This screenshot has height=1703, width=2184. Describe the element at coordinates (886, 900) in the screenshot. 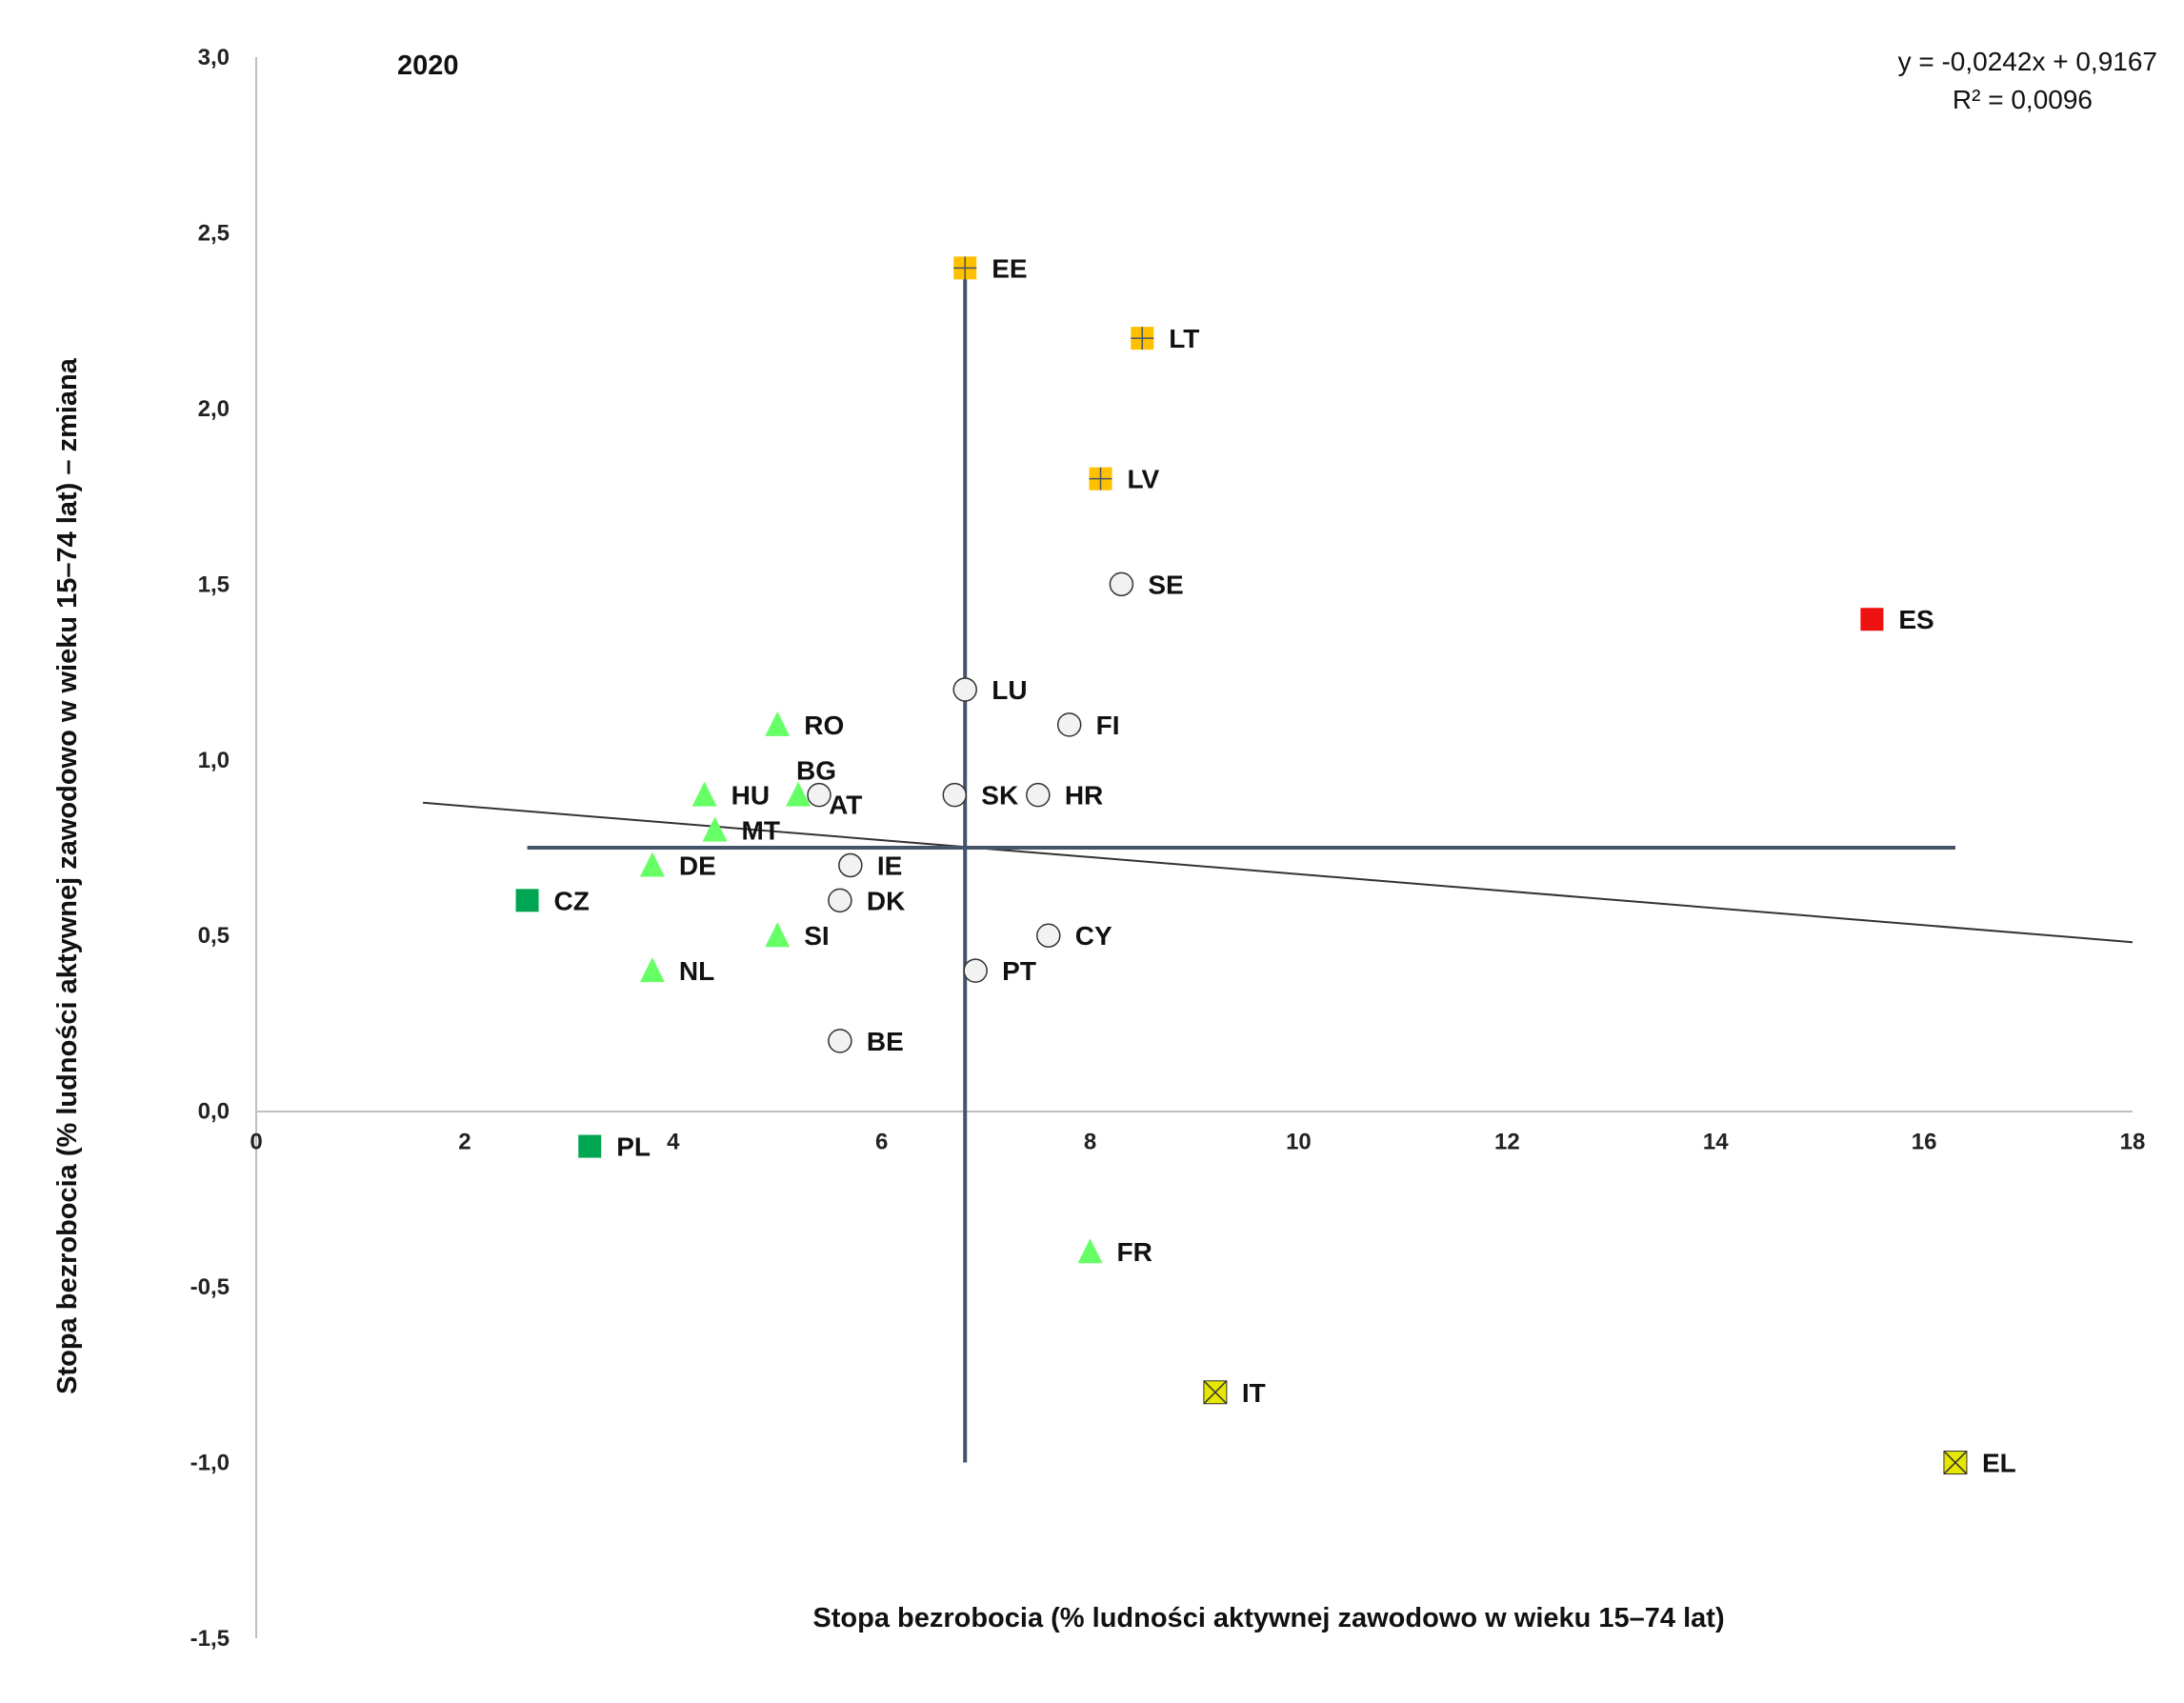

I see `point-label: DK` at that location.